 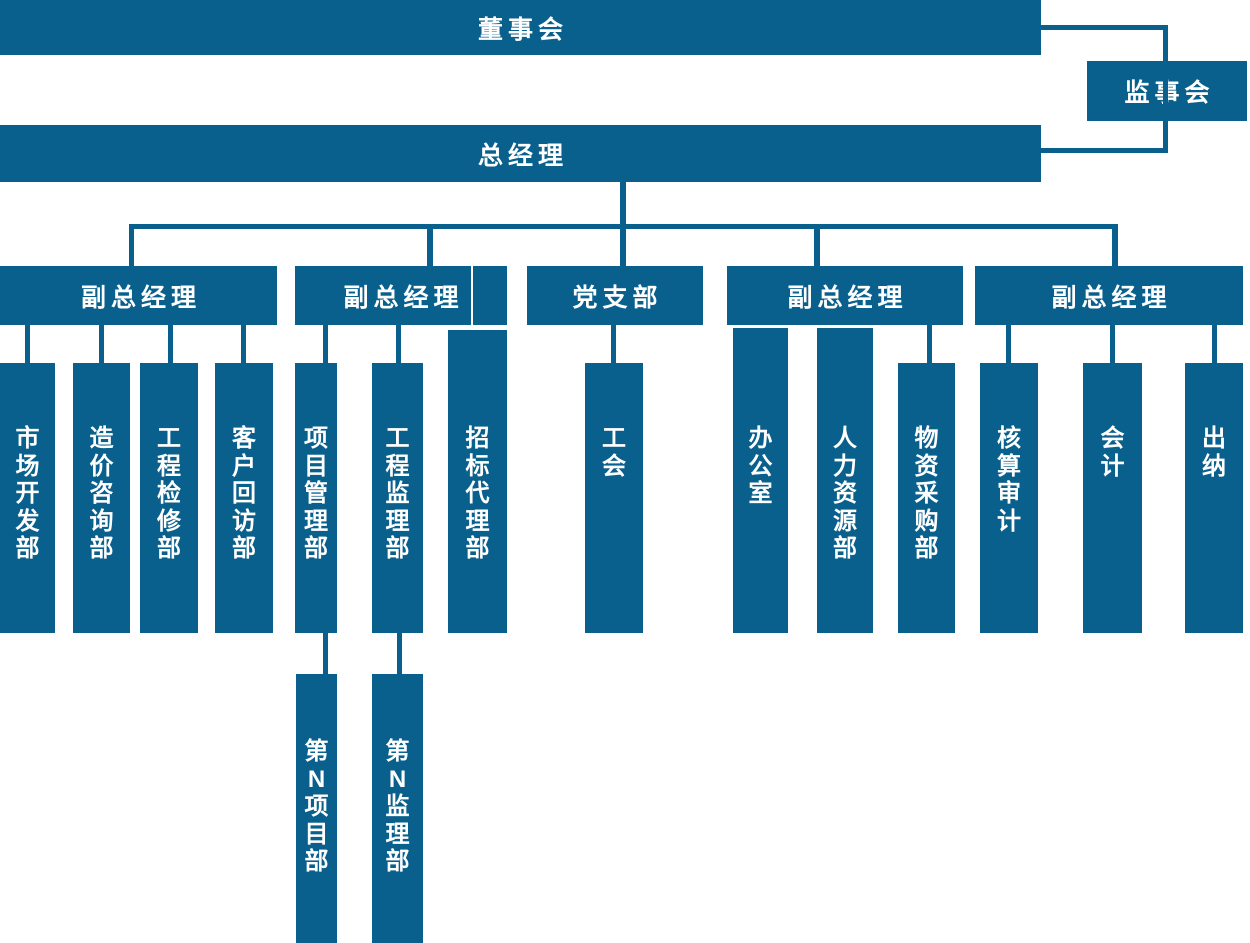 What do you see at coordinates (926, 493) in the screenshot?
I see `dept-label: 物资采购部` at bounding box center [926, 493].